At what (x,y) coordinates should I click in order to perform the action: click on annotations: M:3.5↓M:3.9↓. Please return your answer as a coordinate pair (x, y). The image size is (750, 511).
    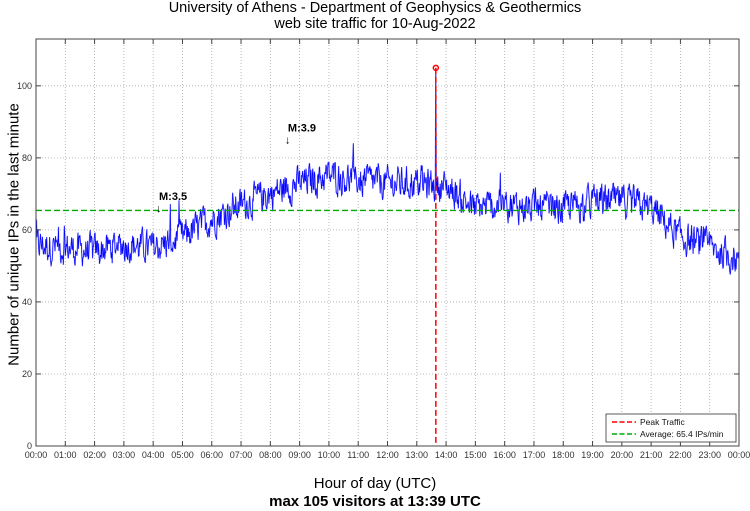
    Looking at the image, I should click on (236, 168).